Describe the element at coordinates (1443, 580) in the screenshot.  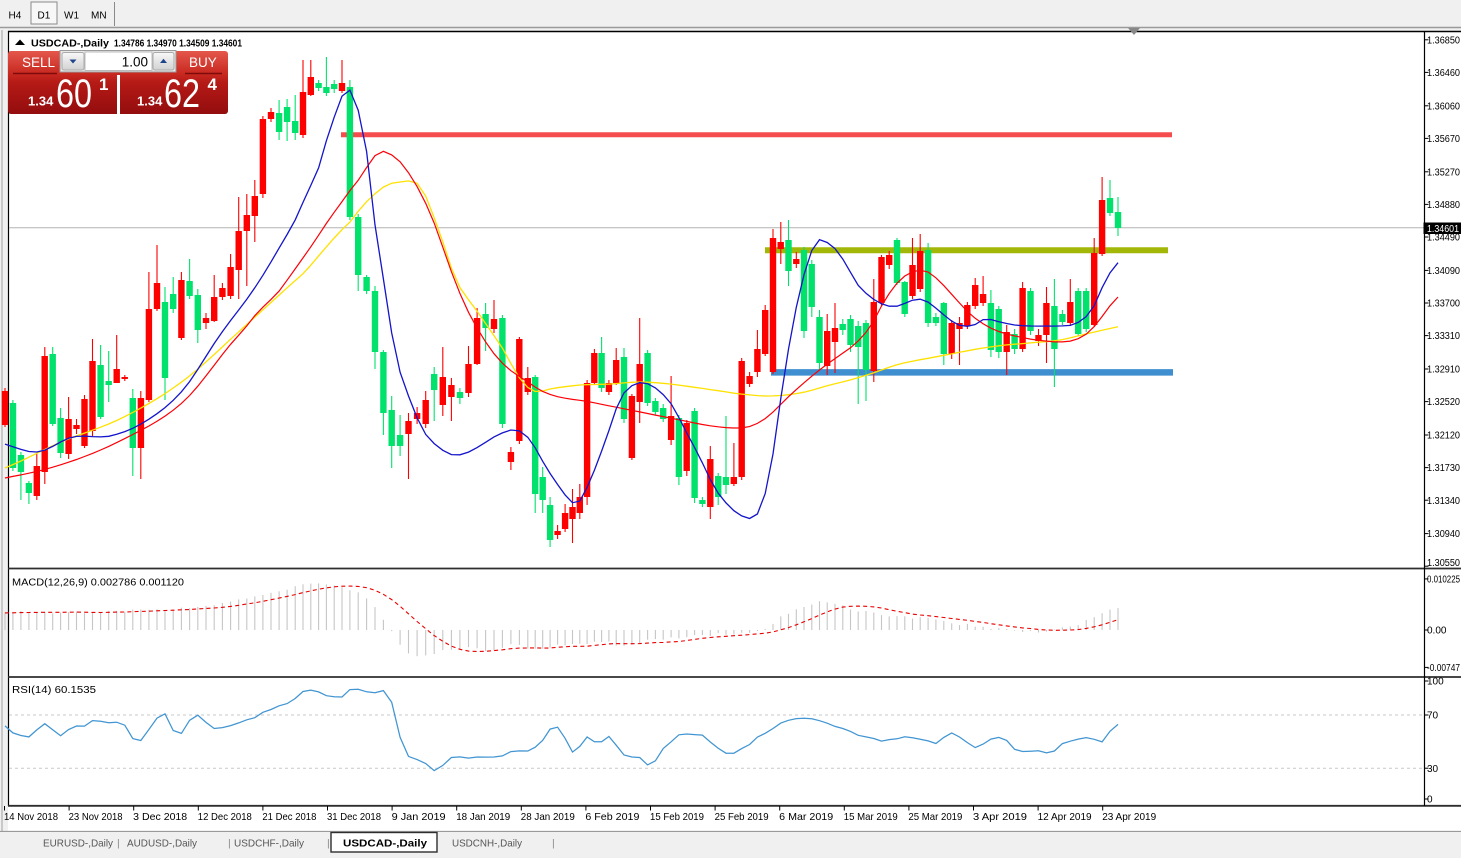
I see `svg-text: 0.010225` at that location.